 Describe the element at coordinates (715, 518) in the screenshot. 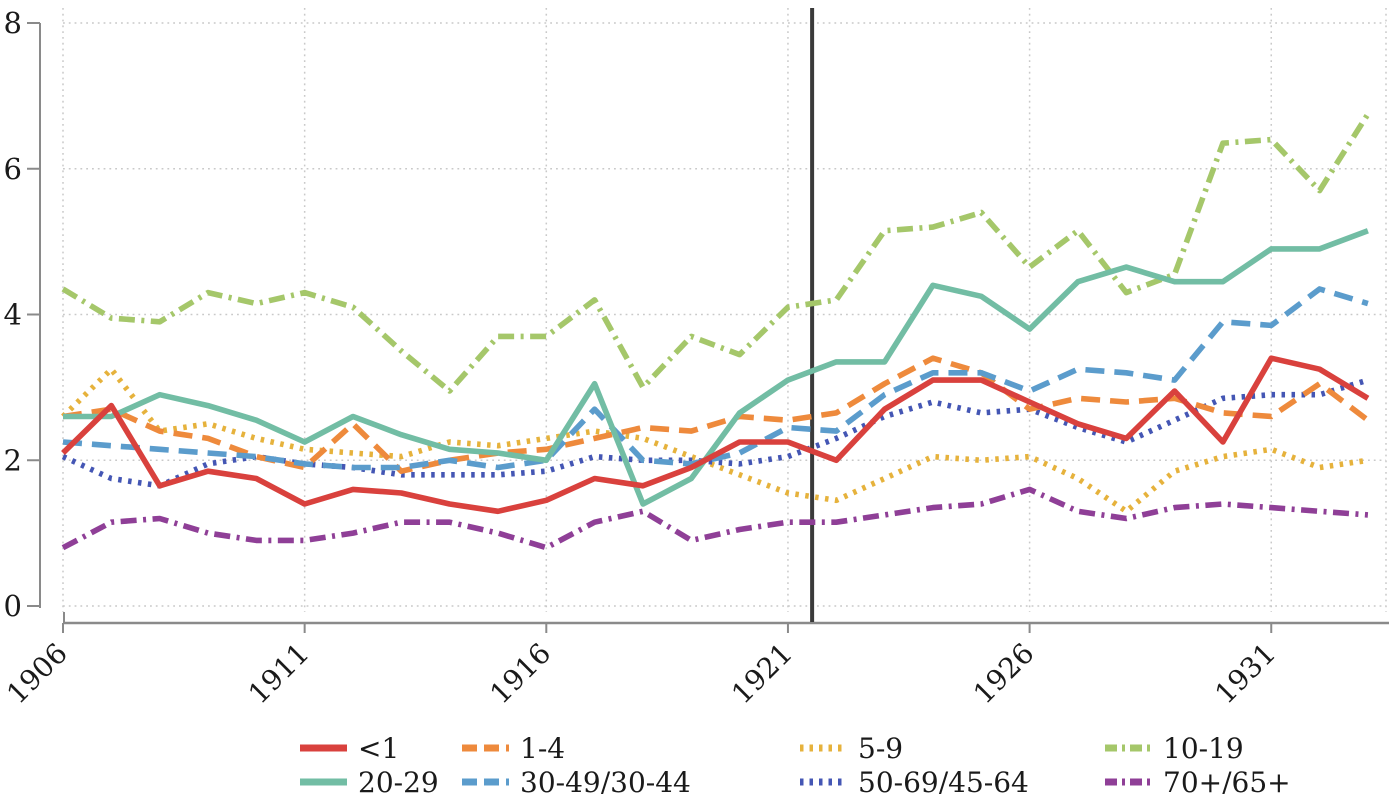

I see `series-line-70+/65+` at that location.